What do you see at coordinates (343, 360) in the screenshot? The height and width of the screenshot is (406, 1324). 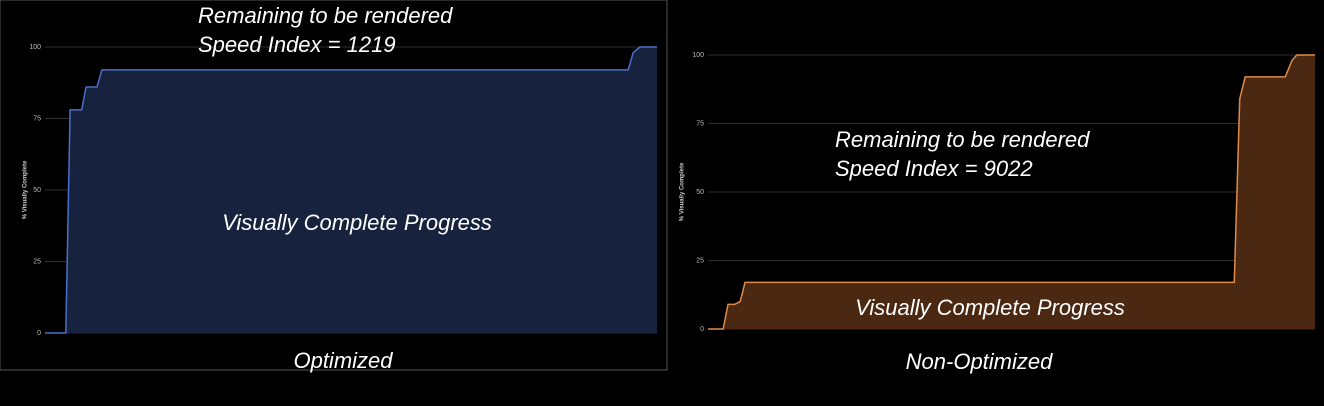 I see `caption: Optimized` at bounding box center [343, 360].